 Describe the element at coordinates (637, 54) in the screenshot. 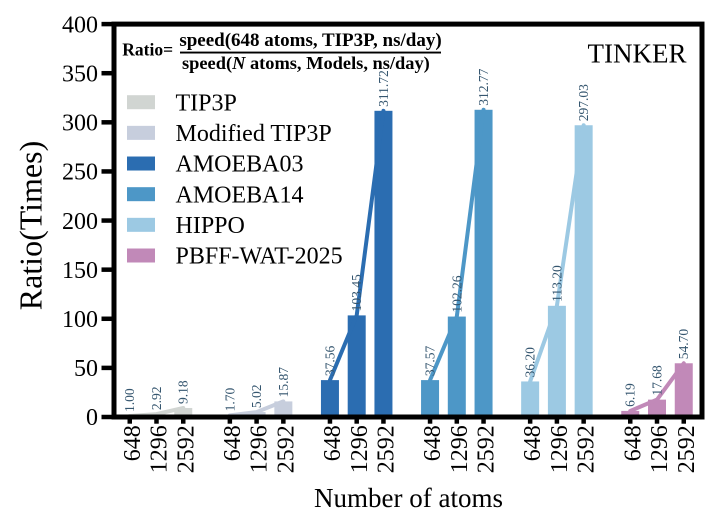

I see `svg-text: TINKER` at that location.